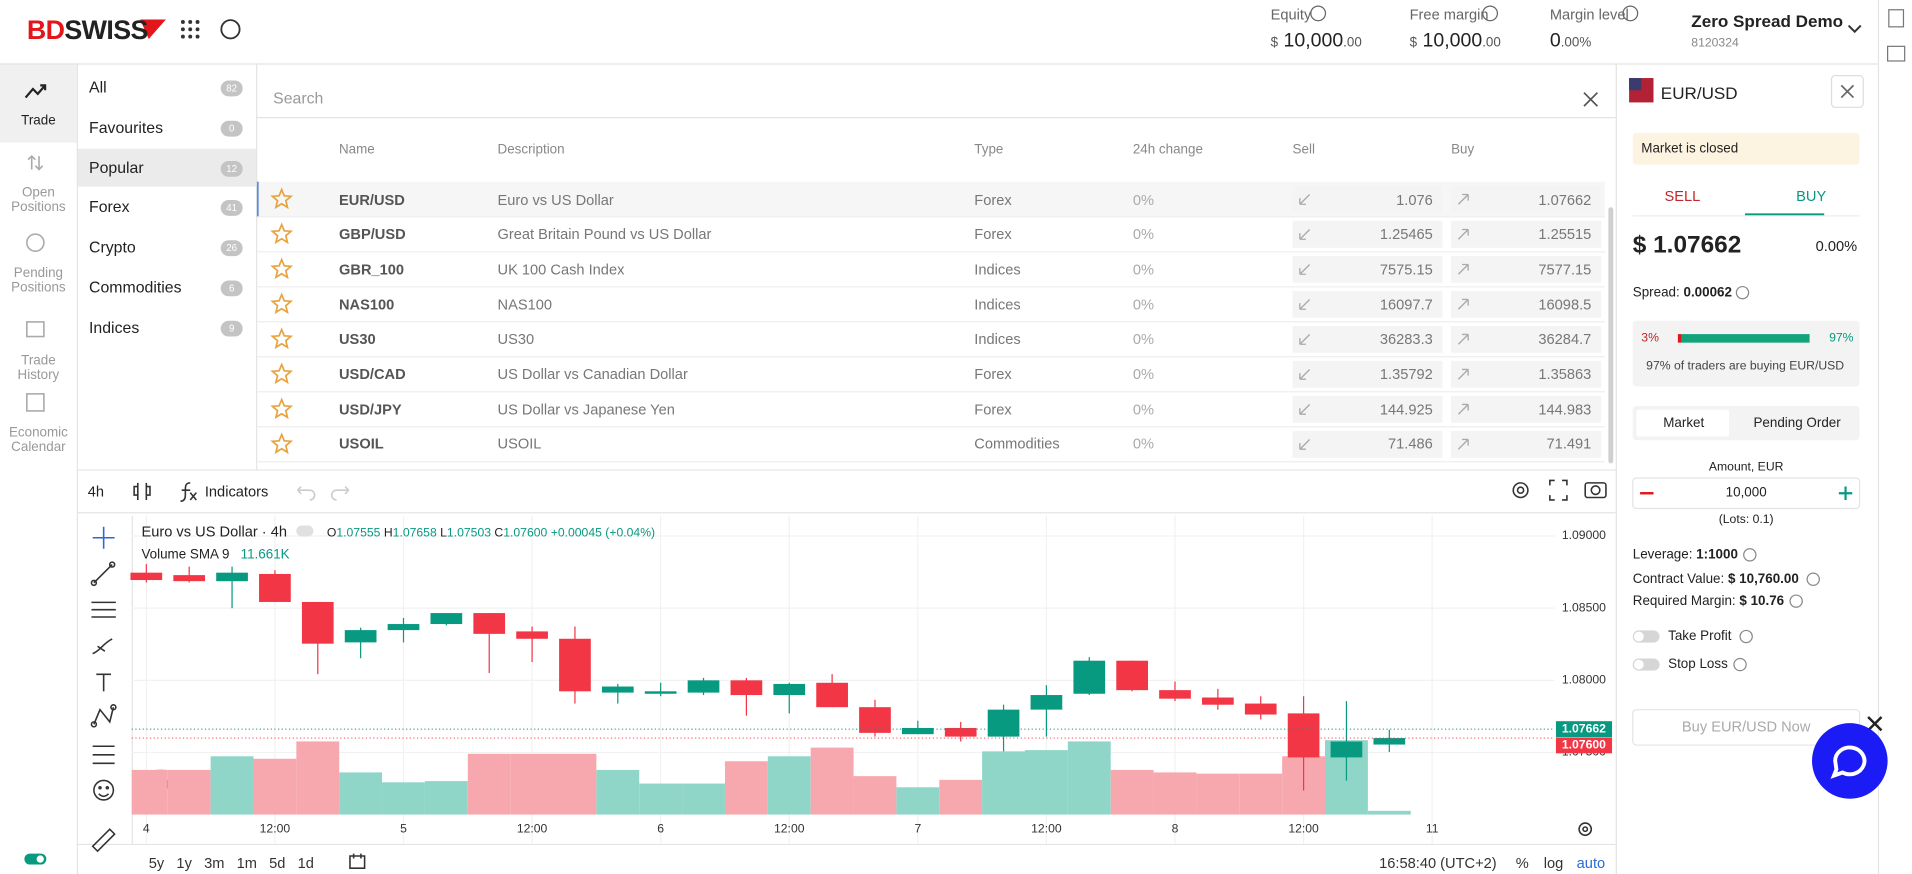 Image resolution: width=1912 pixels, height=874 pixels. What do you see at coordinates (96, 491) in the screenshot?
I see `interval: 4h` at bounding box center [96, 491].